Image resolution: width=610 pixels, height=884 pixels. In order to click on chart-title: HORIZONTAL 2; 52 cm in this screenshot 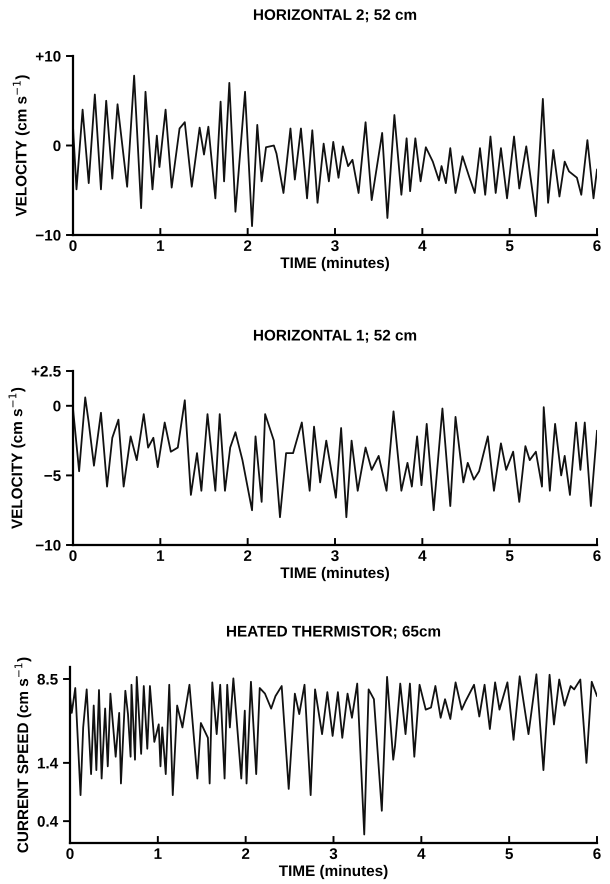, I will do `click(335, 15)`.